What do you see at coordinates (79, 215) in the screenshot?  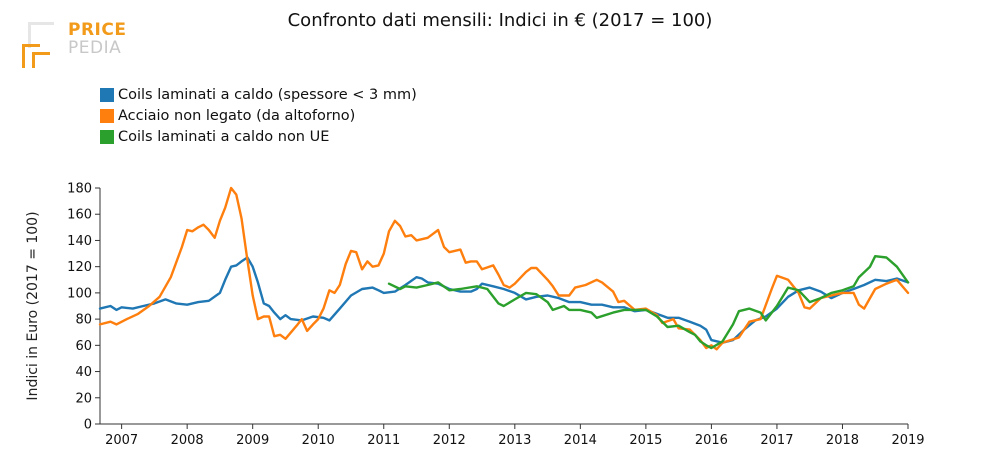 I see `y-tick-label: 160` at bounding box center [79, 215].